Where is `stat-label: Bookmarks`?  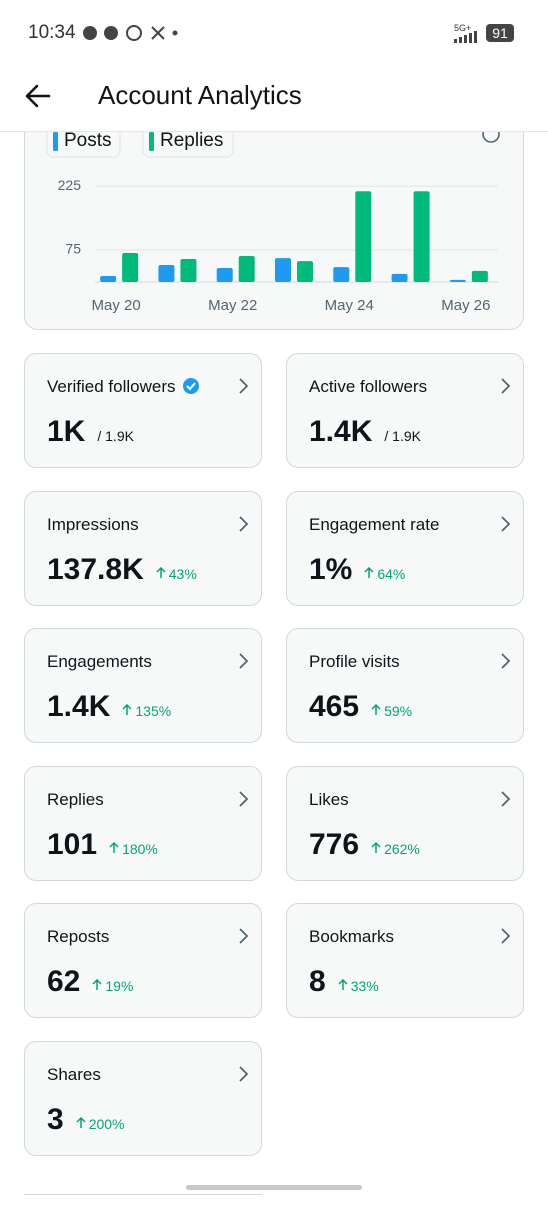
stat-label: Bookmarks is located at coordinates (351, 937).